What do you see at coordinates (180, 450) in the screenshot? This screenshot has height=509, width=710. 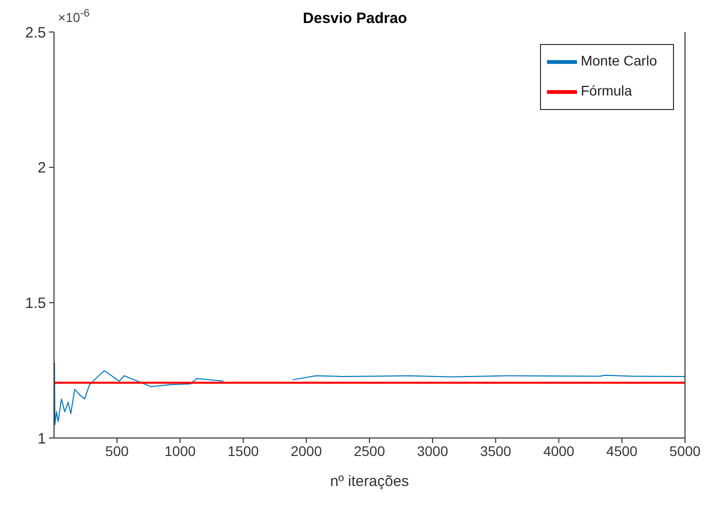 I see `x-tick-label: 1000` at bounding box center [180, 450].